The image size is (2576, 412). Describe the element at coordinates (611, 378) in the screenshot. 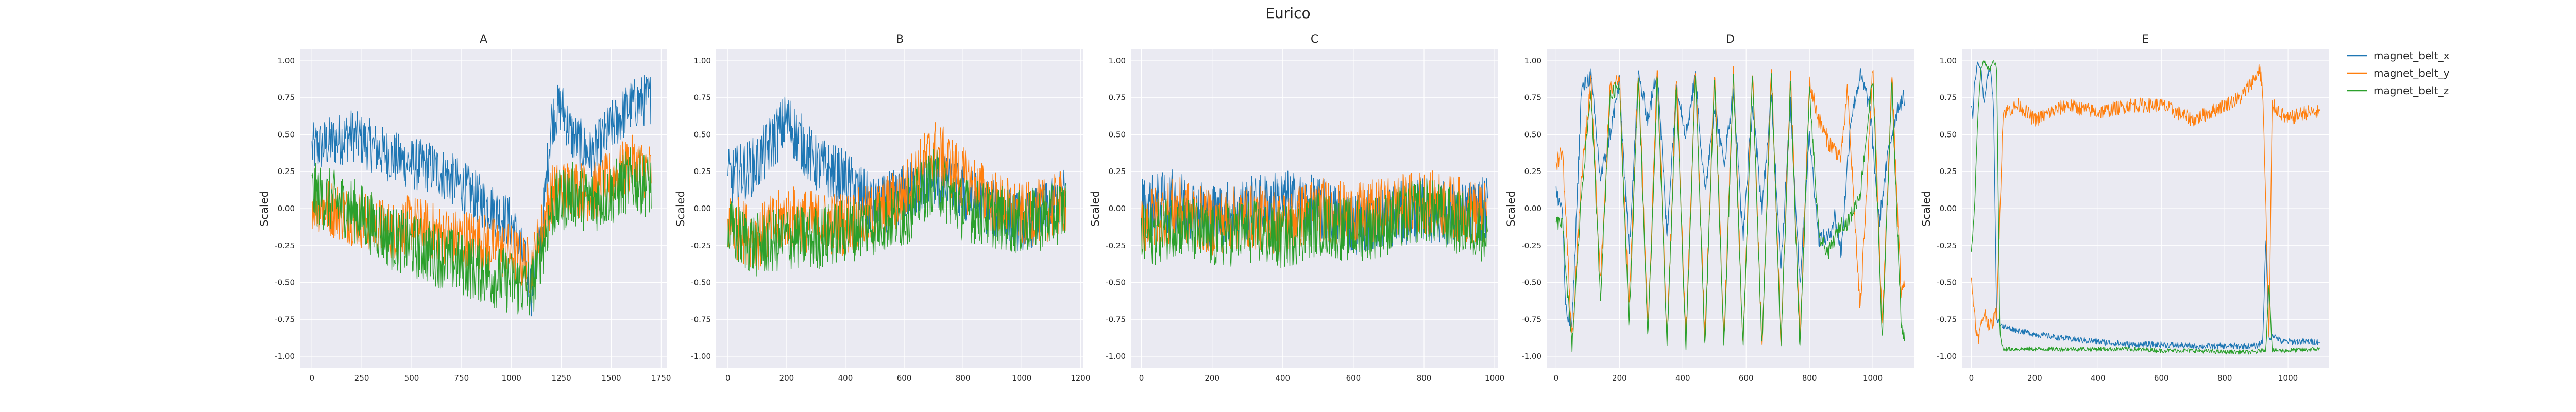

I see `x-tick-label: 1500` at that location.